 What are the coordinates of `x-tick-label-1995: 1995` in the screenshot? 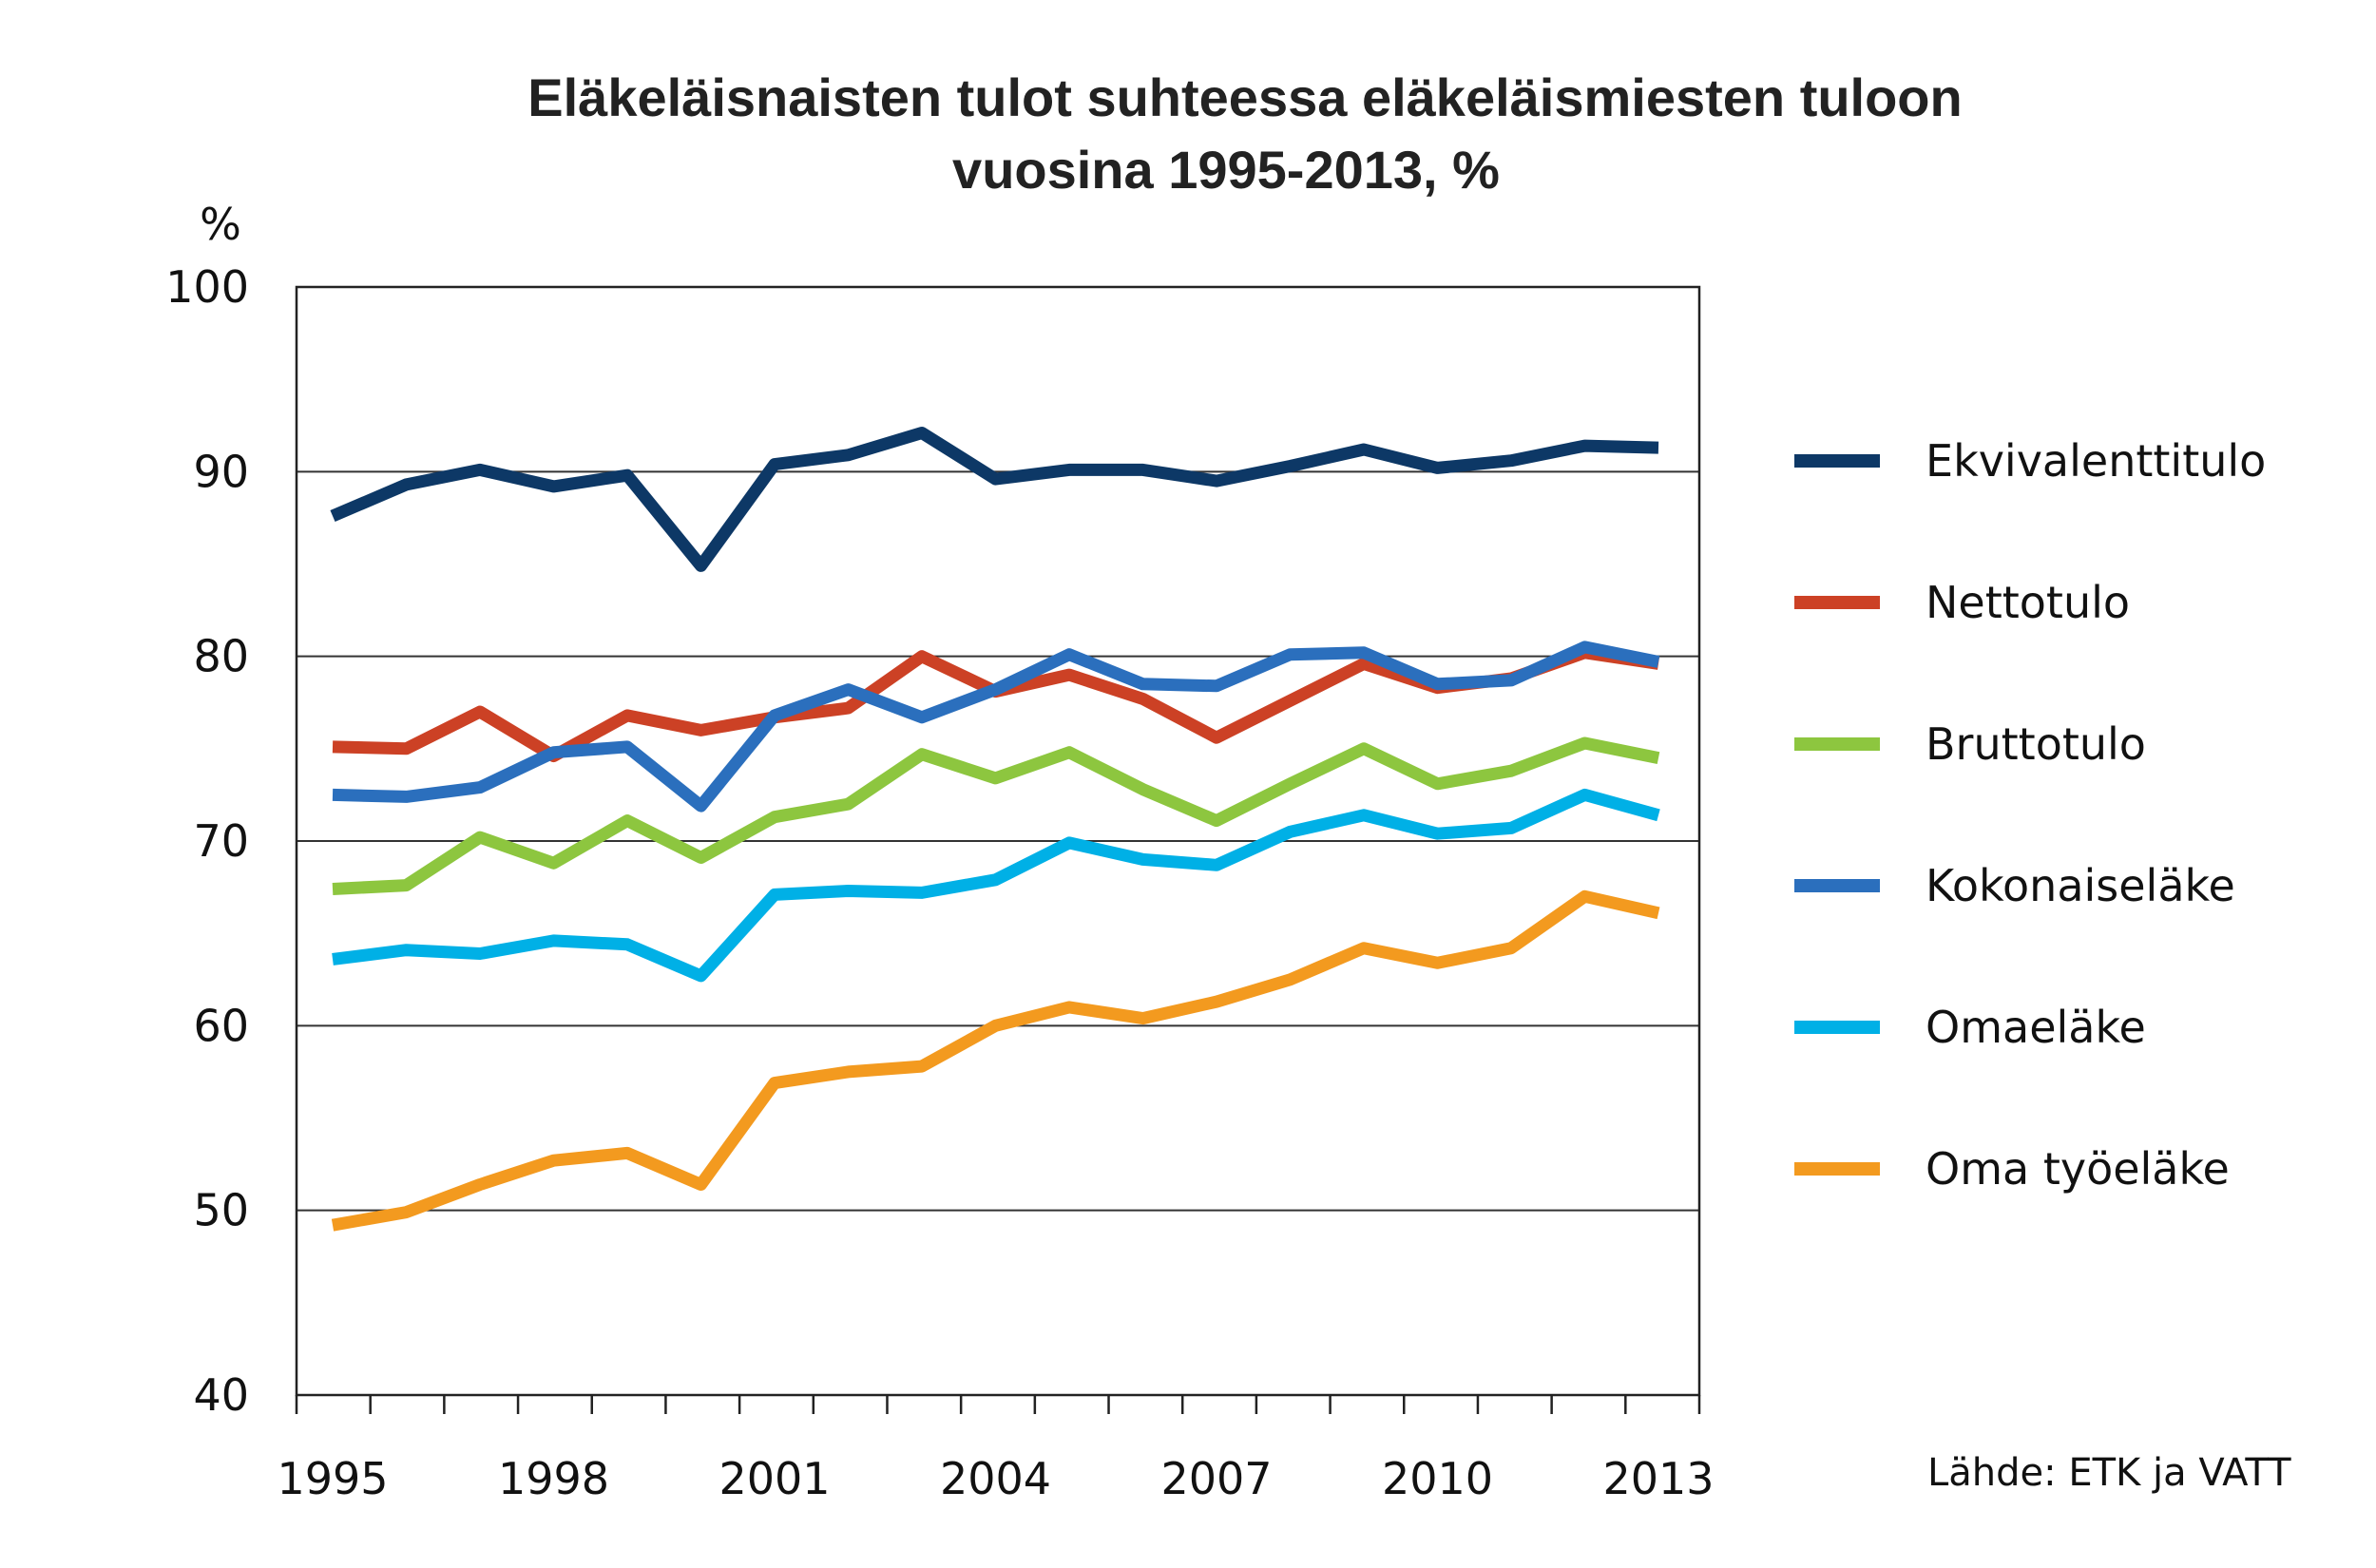 It's located at (332, 1479).